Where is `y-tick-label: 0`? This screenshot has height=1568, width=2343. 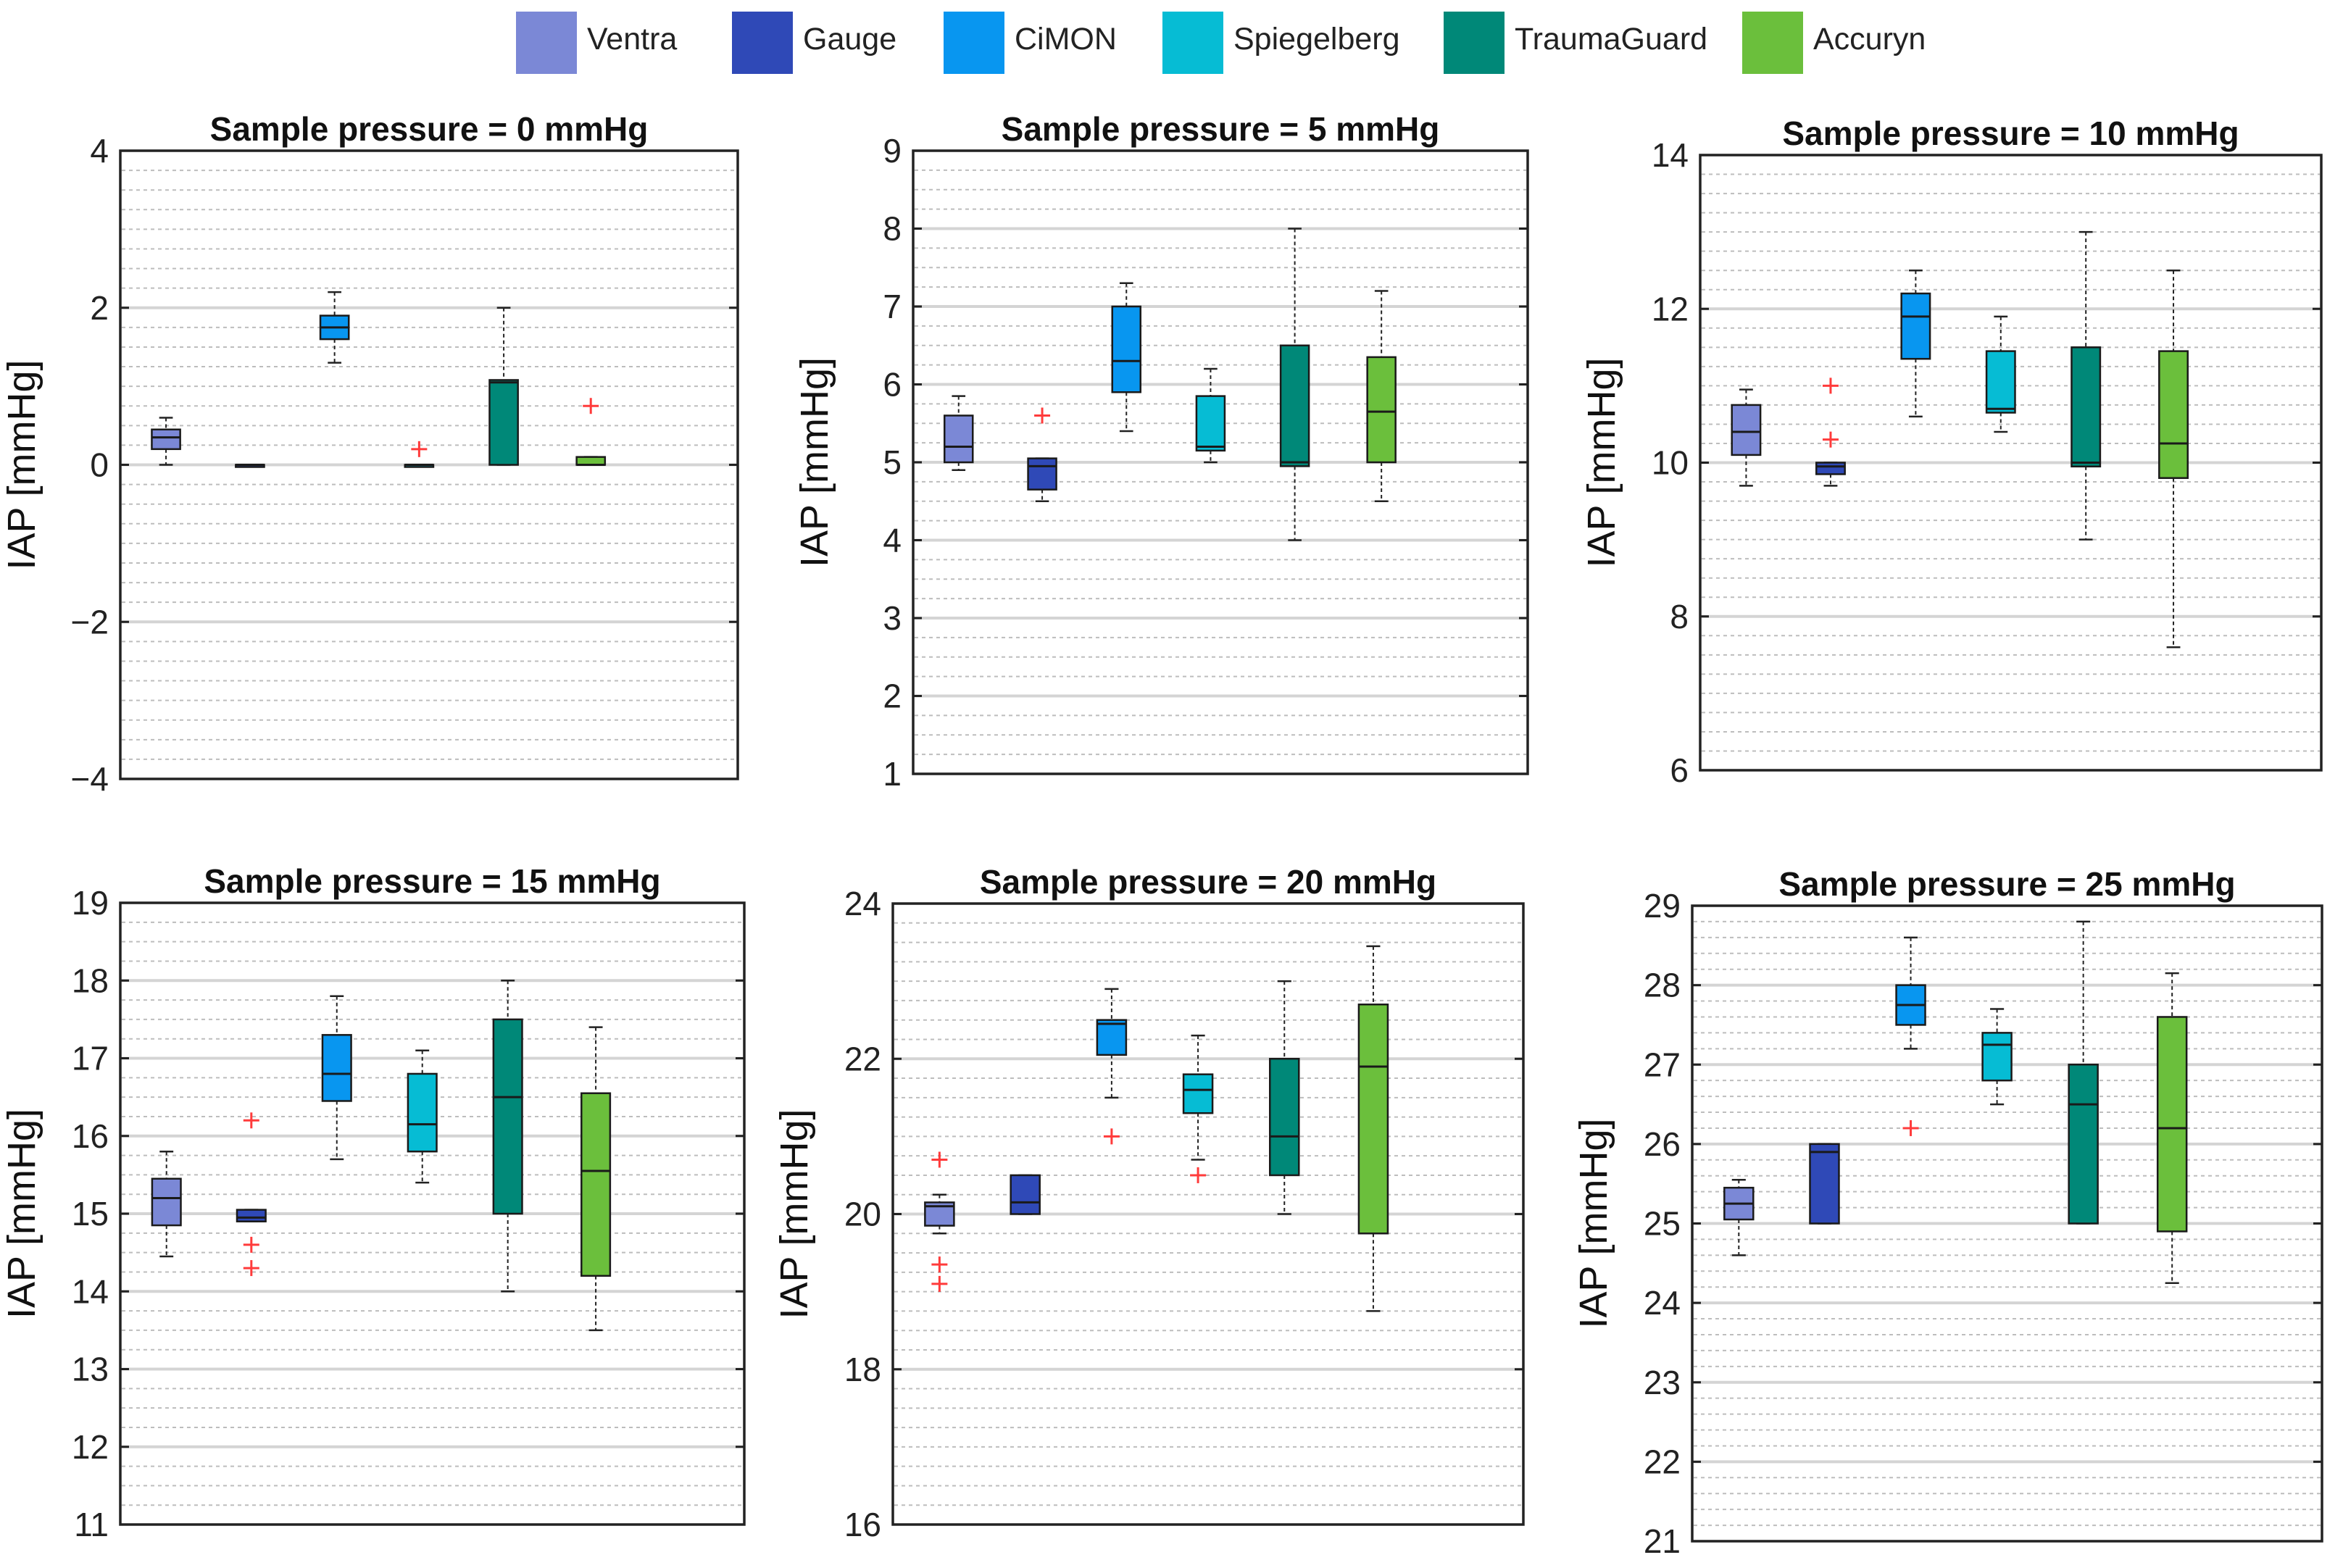
y-tick-label: 0 is located at coordinates (99, 465).